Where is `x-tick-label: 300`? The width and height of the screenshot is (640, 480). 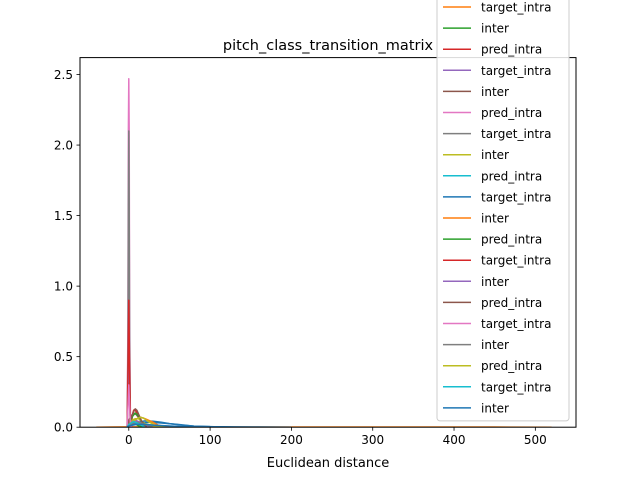 x-tick-label: 300 is located at coordinates (372, 440).